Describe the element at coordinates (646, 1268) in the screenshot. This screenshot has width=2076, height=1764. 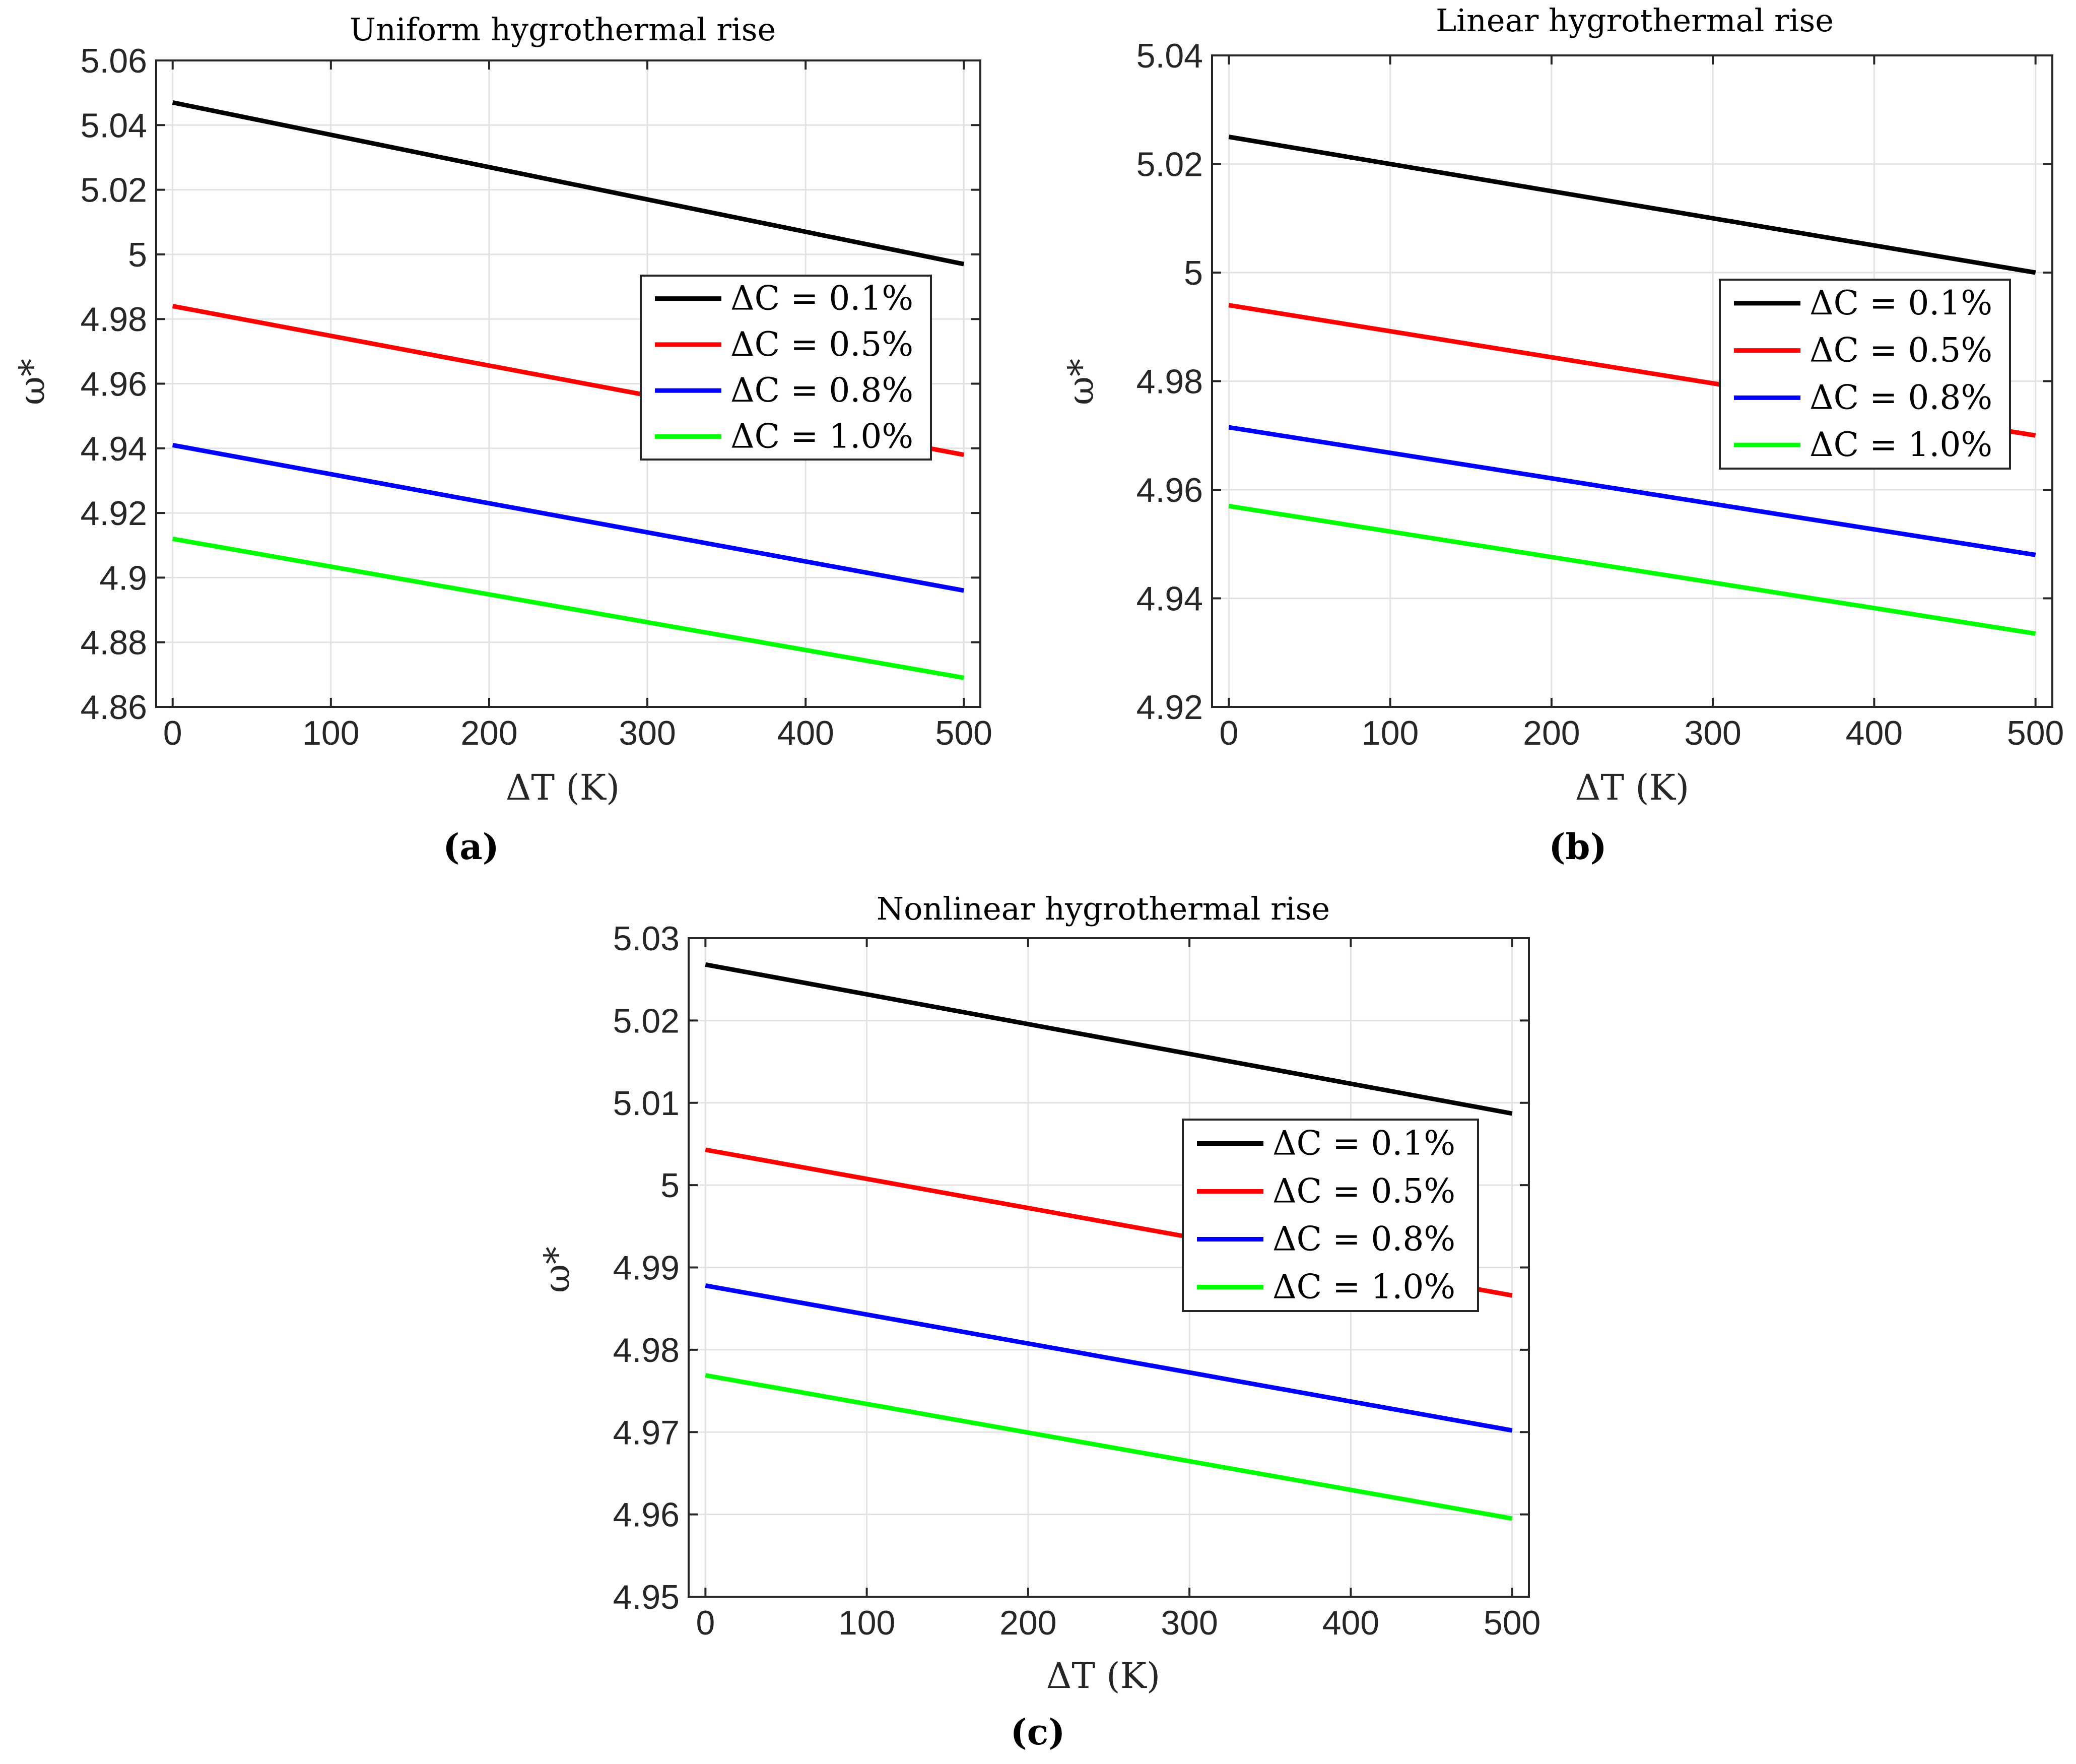
I see `y-tick-label: 4.99` at that location.